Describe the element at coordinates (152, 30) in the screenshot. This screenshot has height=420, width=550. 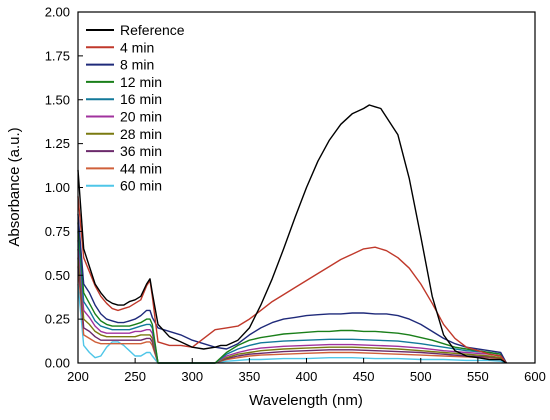
I see `legend-label: Reference` at that location.